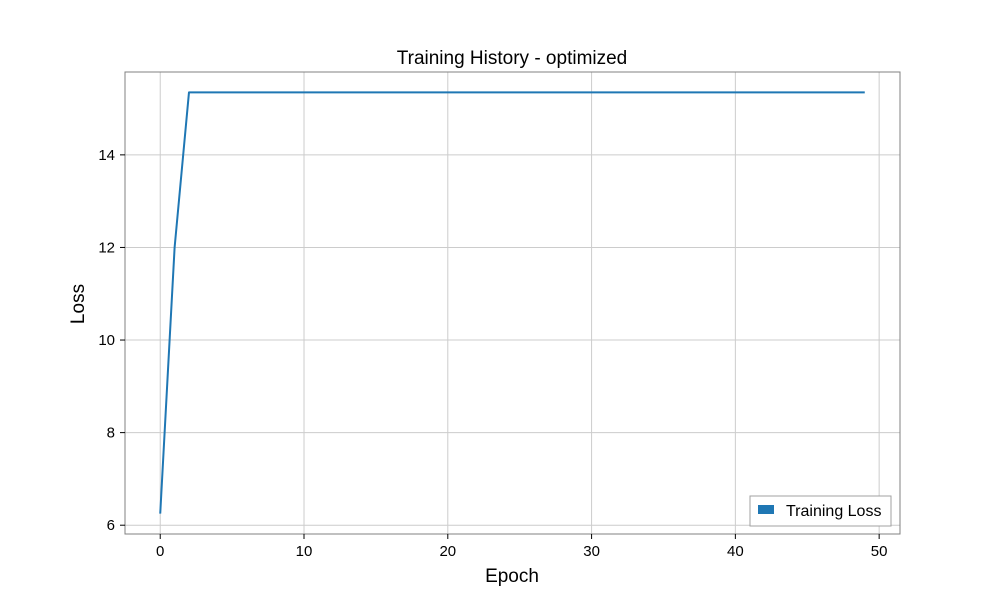 The height and width of the screenshot is (605, 1000). I want to click on x-tick-label: 30, so click(591, 551).